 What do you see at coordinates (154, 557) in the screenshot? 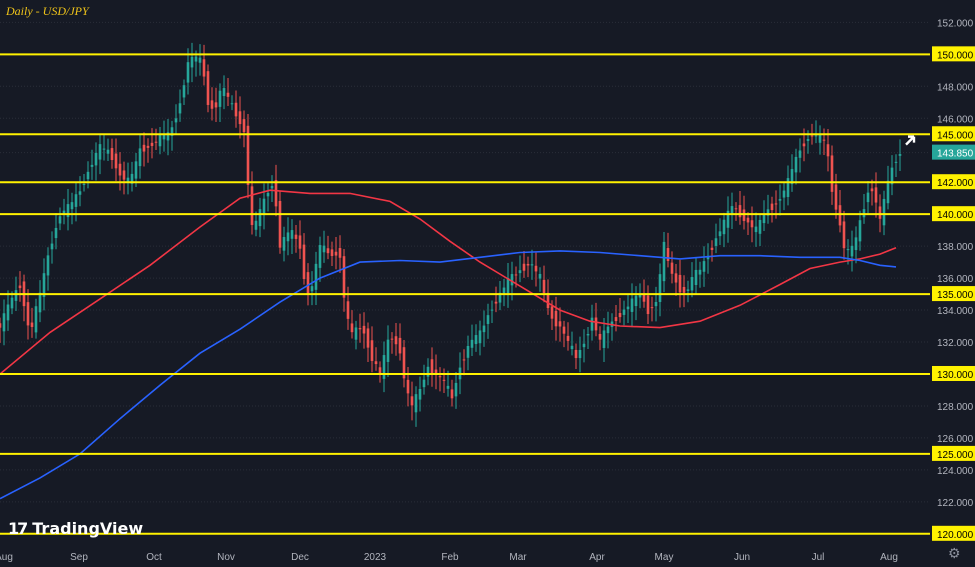
I see `x-tick-label-2: Oct` at bounding box center [154, 557].